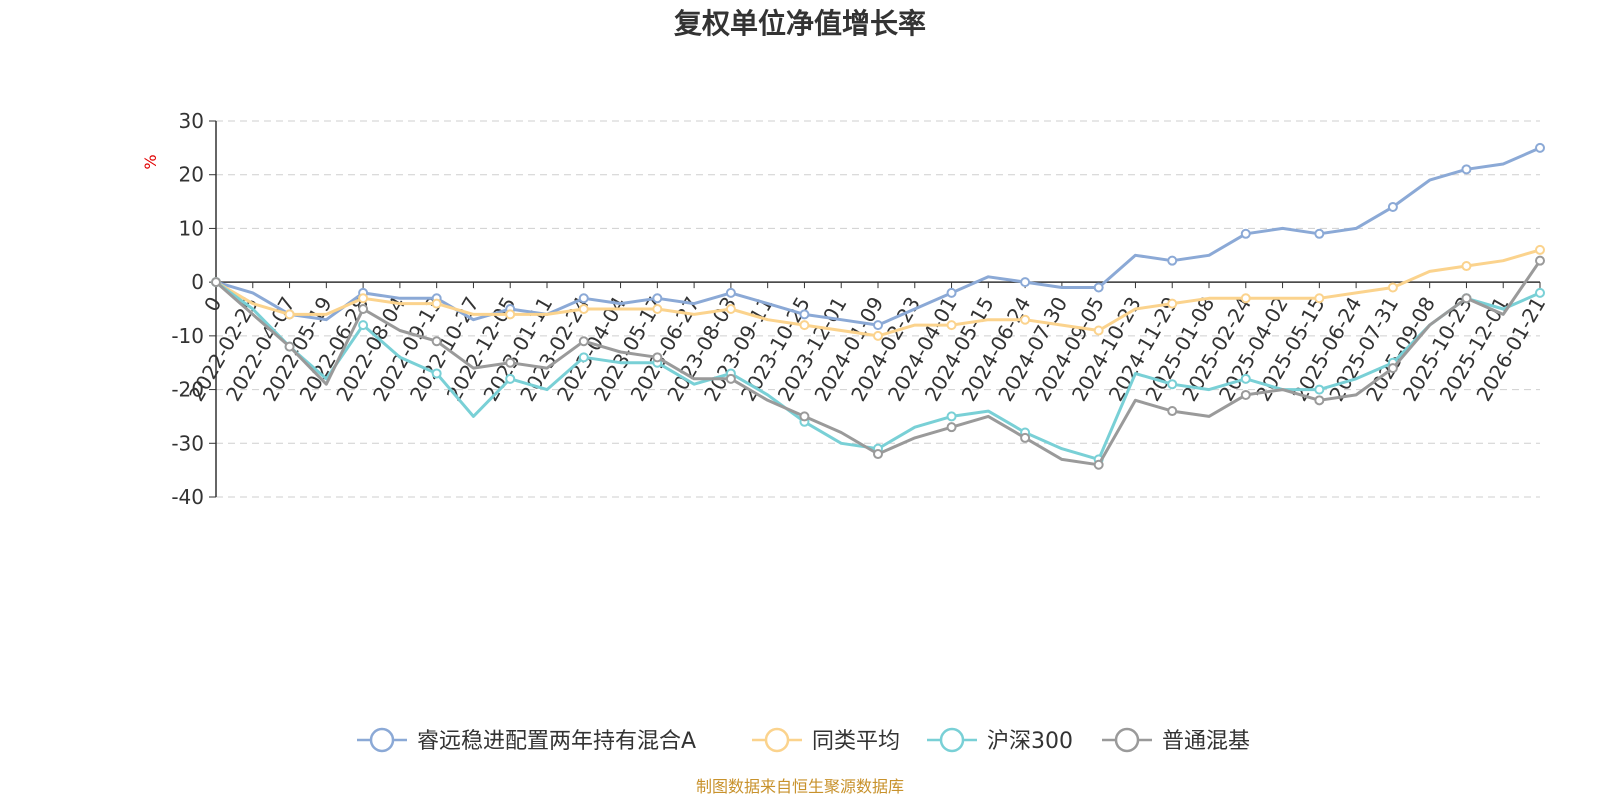 The width and height of the screenshot is (1600, 800). I want to click on legend-item-0: 睿远稳进配置两年持有混合A, so click(526, 740).